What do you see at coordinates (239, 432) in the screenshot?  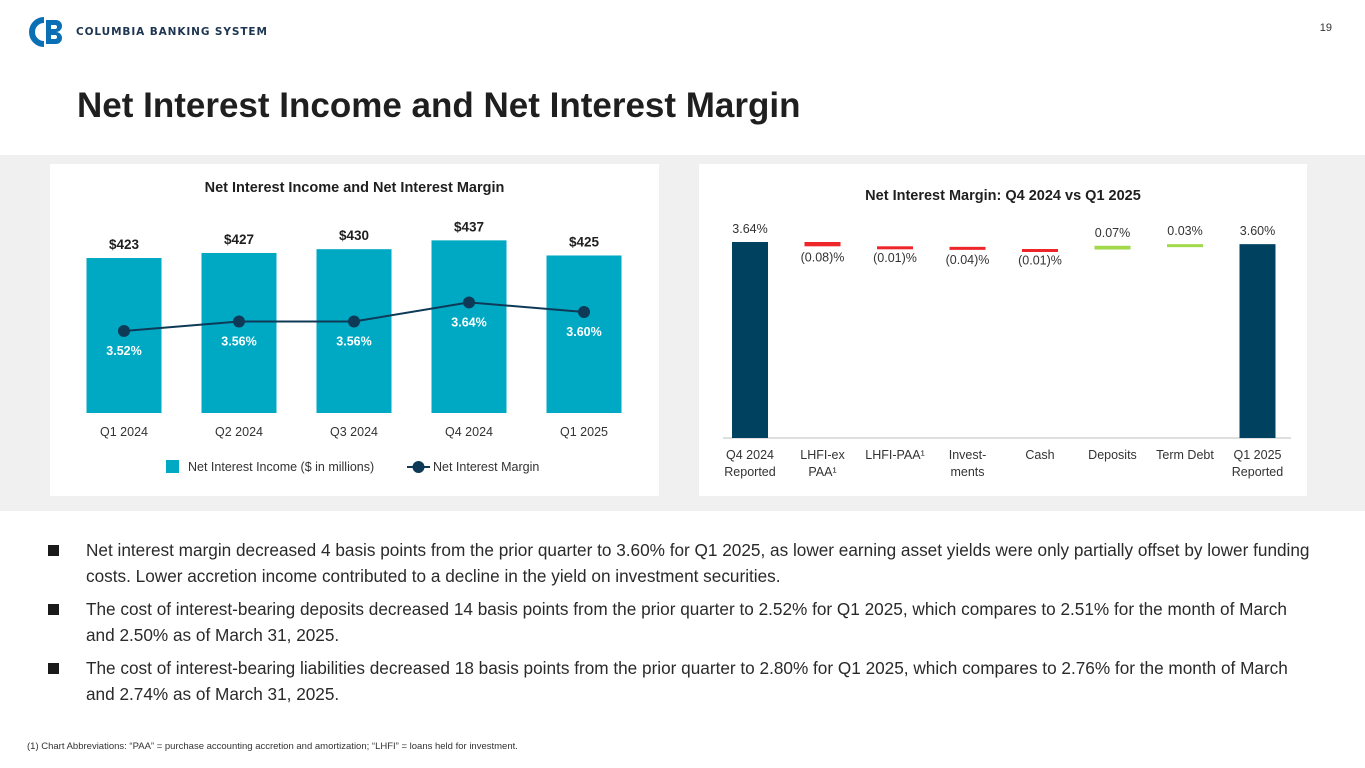 I see `x-tick-label: Q2 2024` at bounding box center [239, 432].